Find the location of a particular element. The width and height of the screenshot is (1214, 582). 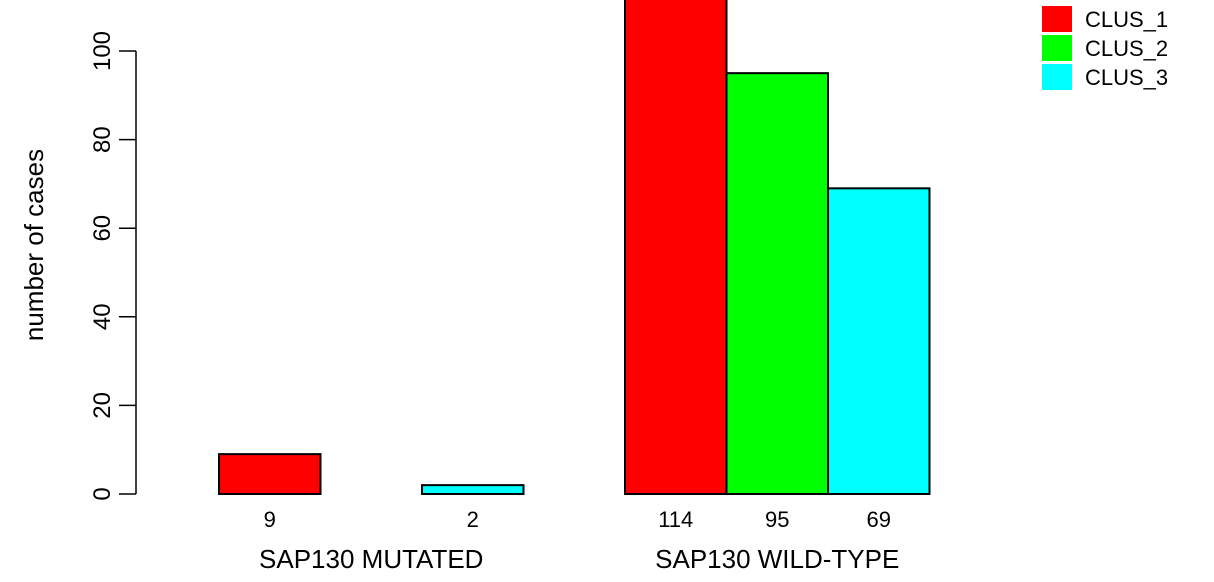

y-tick-label: 100 is located at coordinates (102, 51).